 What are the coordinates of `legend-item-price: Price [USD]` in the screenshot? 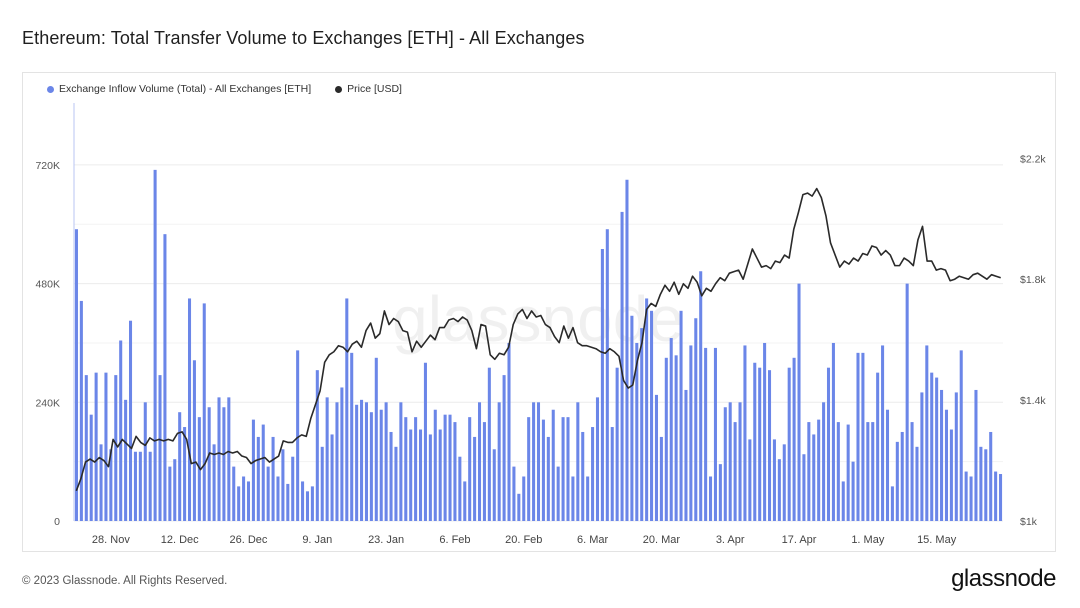 It's located at (368, 89).